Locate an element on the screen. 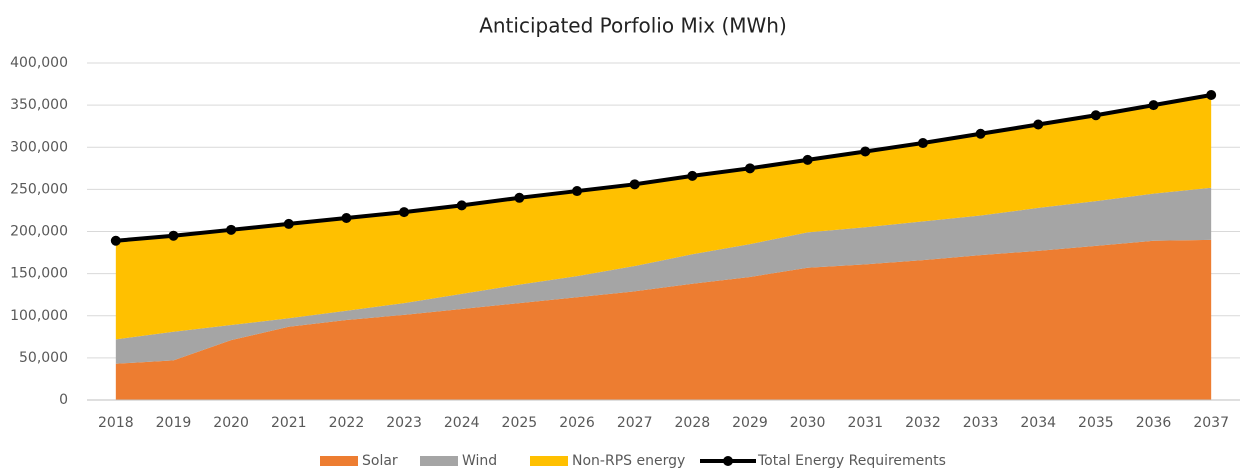 This screenshot has height=470, width=1242. legend-label: Solar is located at coordinates (380, 461).